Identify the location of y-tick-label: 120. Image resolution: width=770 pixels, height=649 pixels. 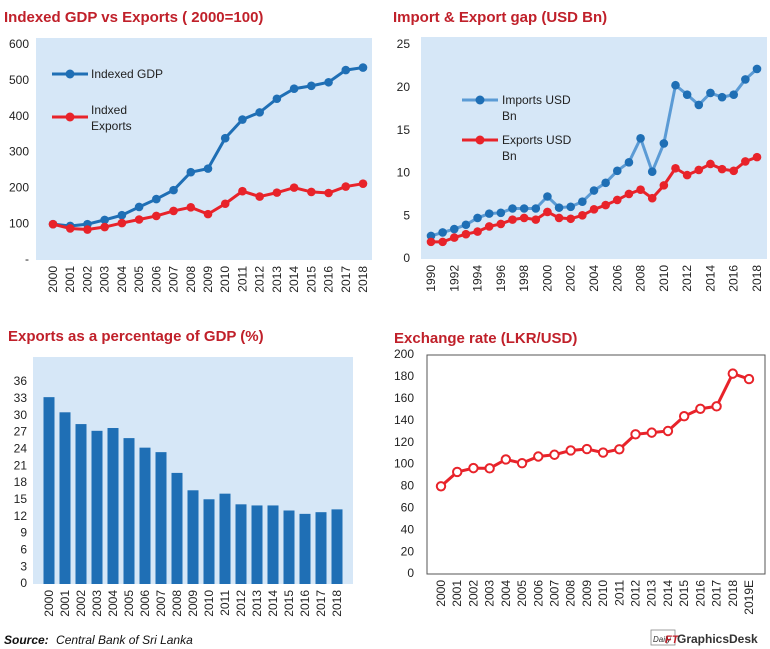
(404, 442).